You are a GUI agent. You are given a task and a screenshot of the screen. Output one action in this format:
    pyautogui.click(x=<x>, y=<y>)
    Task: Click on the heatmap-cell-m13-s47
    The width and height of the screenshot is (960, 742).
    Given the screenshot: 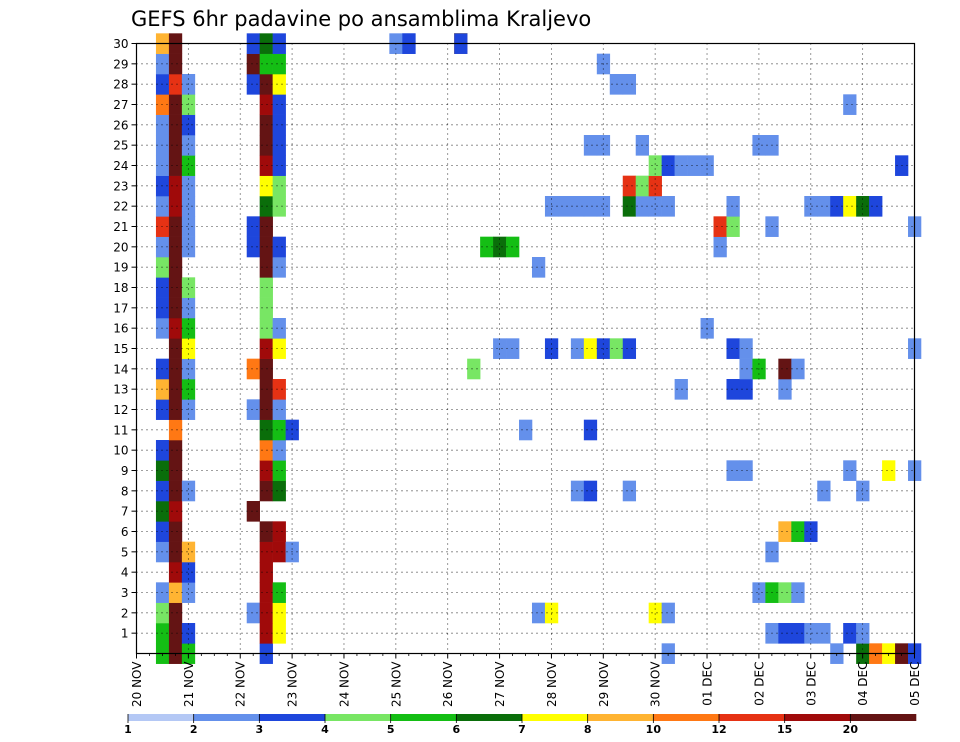 What is the action you would take?
    pyautogui.click(x=746, y=389)
    